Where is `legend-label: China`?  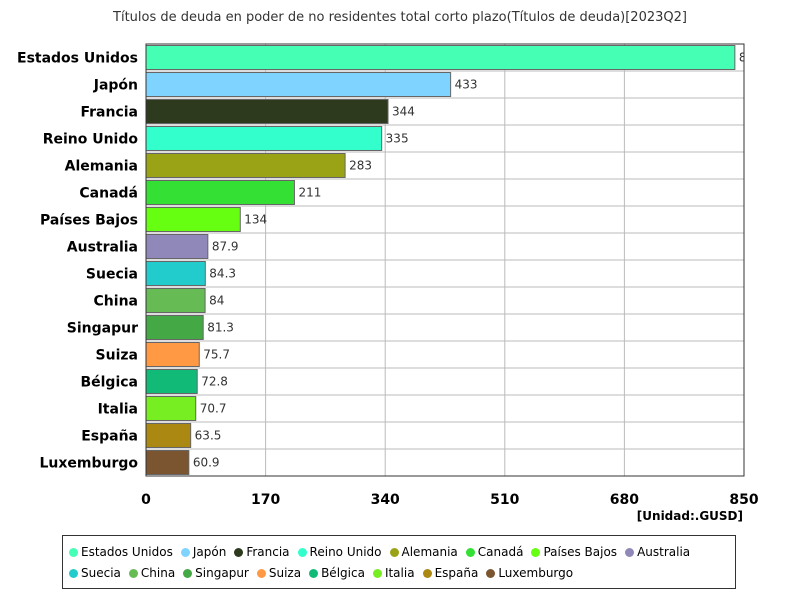
legend-label: China is located at coordinates (158, 573).